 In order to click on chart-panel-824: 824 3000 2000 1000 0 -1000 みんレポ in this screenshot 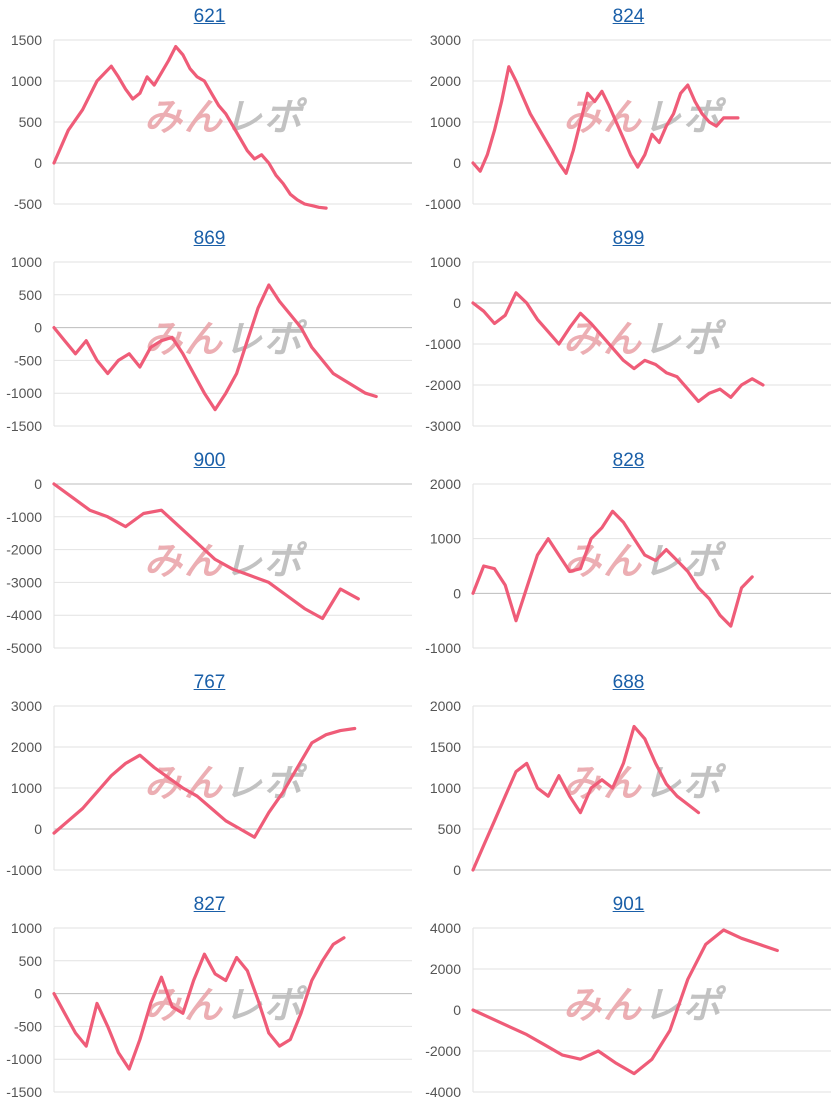, I will do `click(628, 111)`.